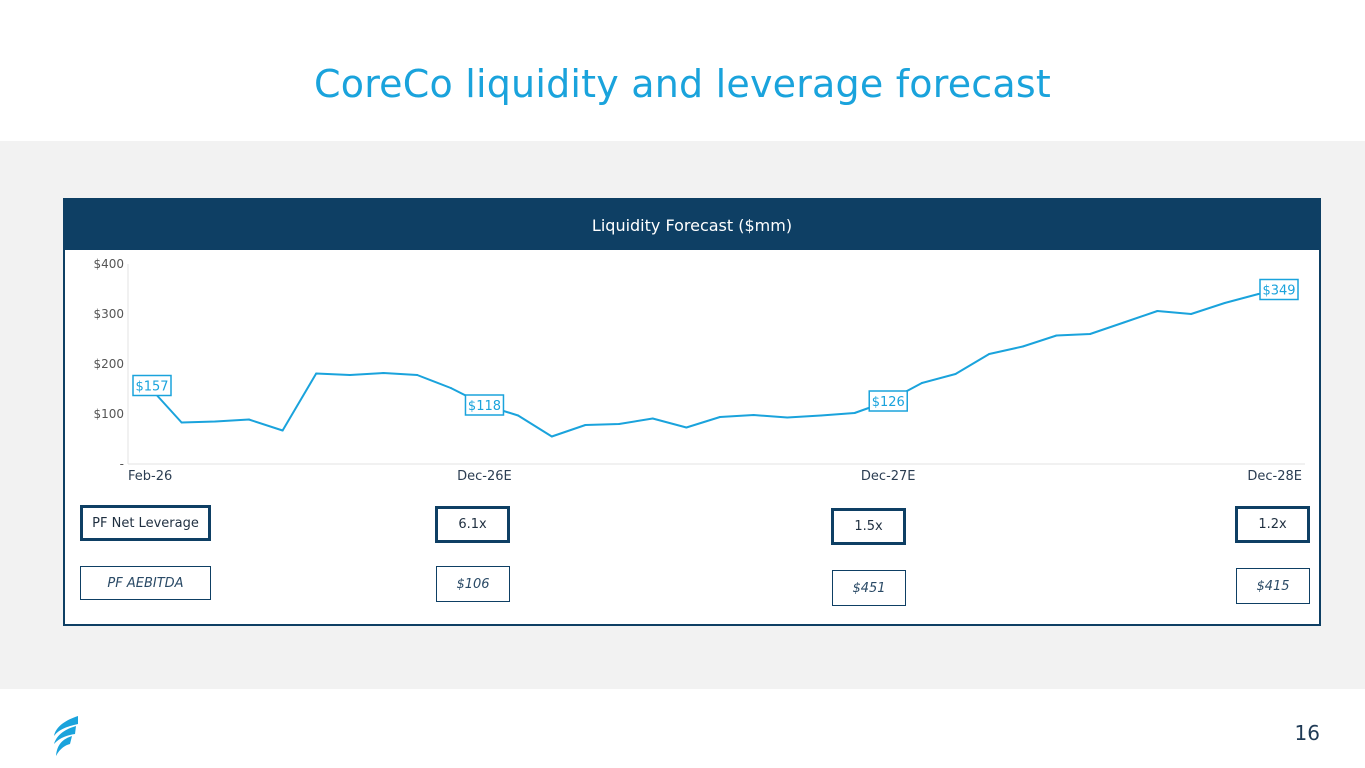 Image resolution: width=1365 pixels, height=768 pixels. Describe the element at coordinates (484, 476) in the screenshot. I see `x-tick-label: Dec-26E` at that location.